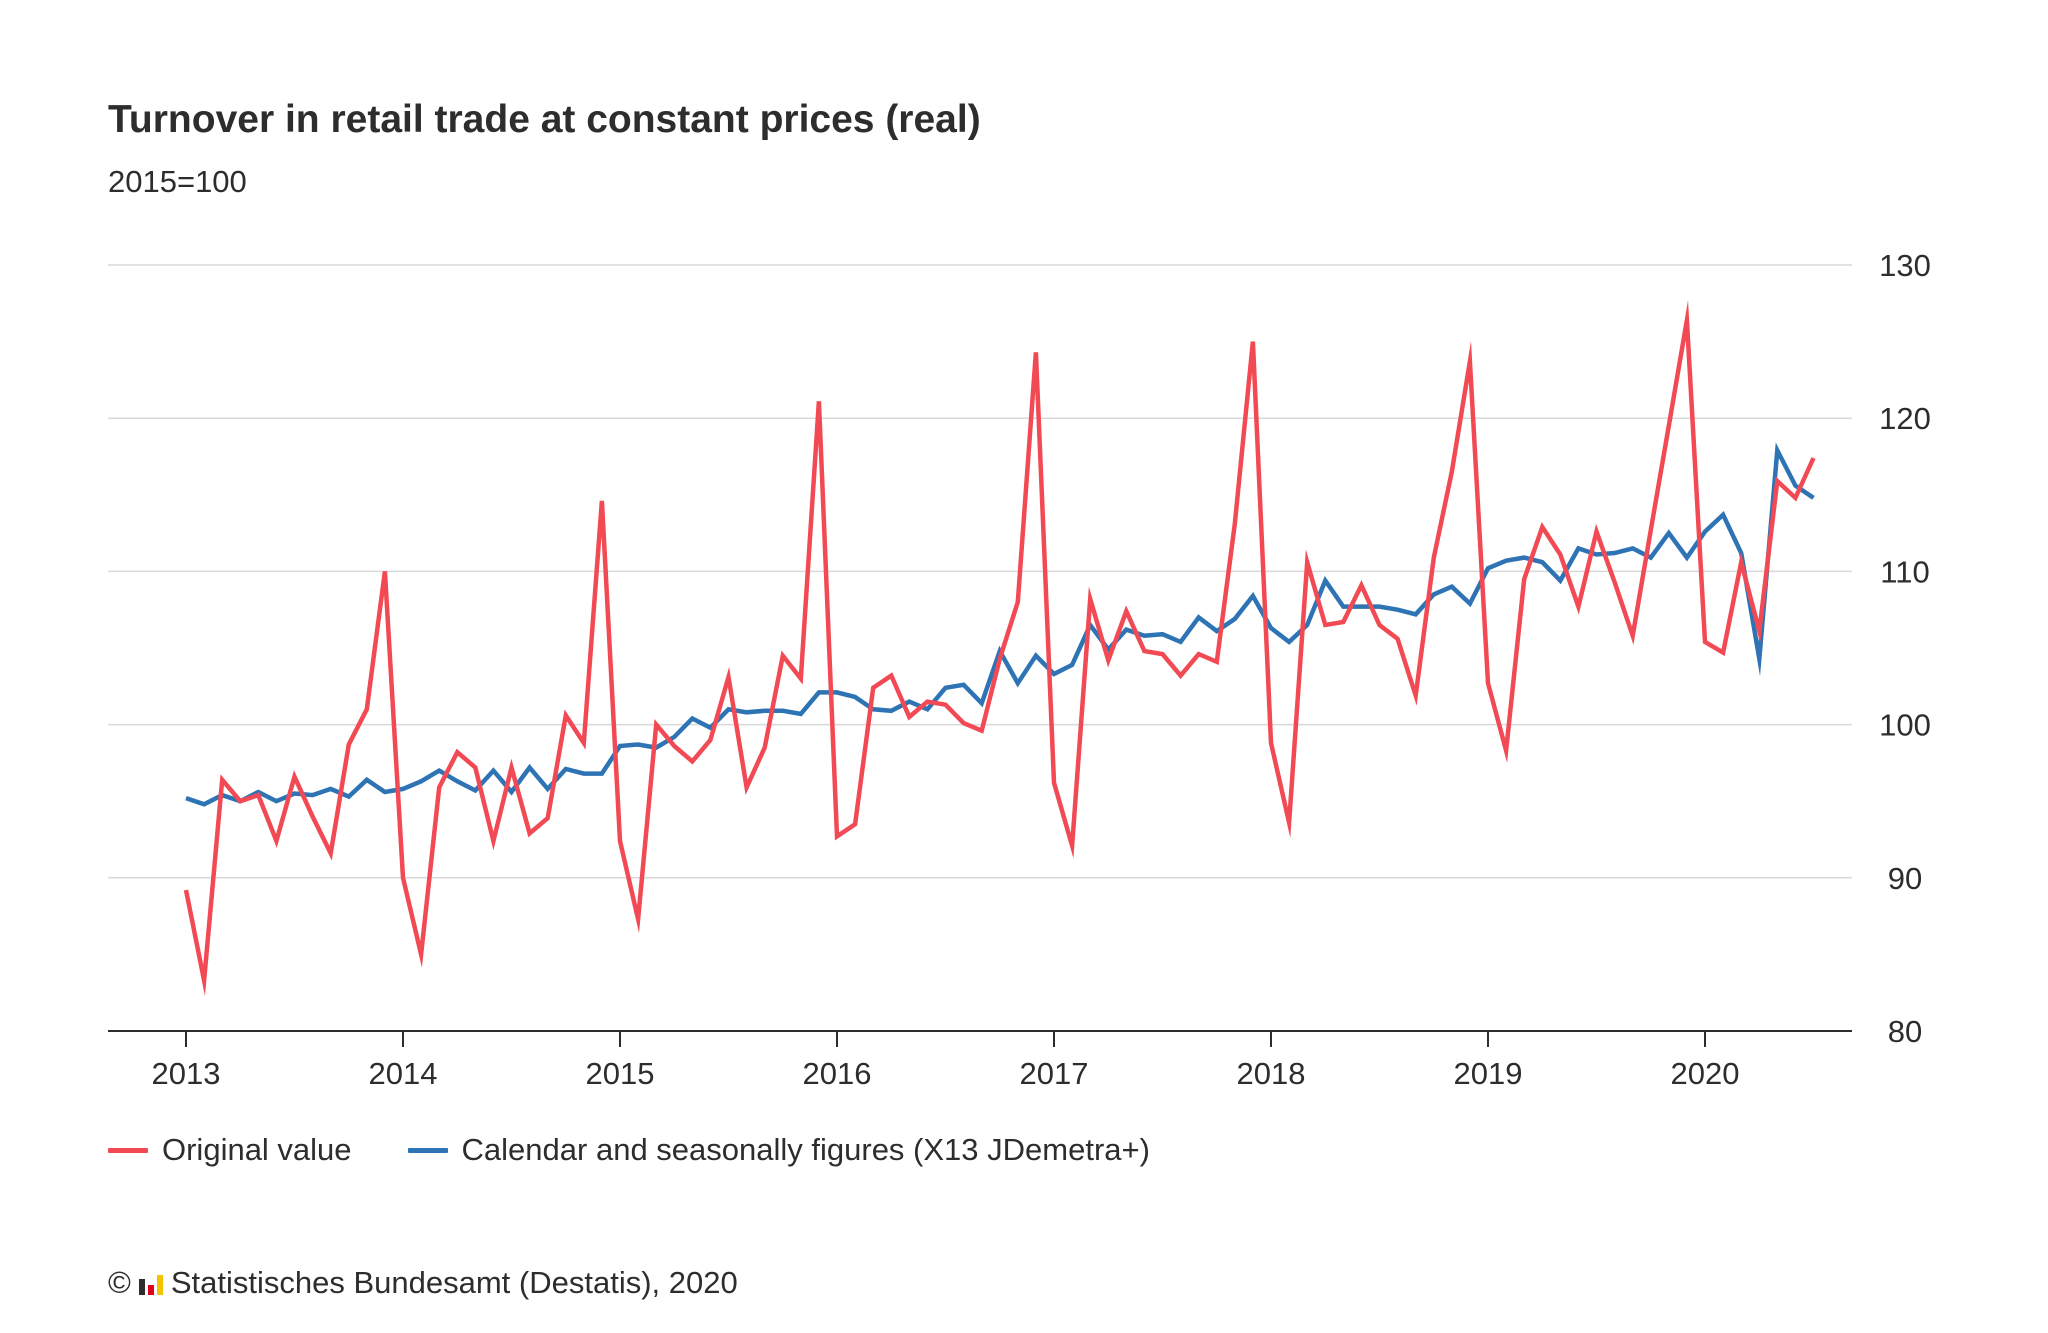  What do you see at coordinates (150, 1283) in the screenshot?
I see `destatis-logo-icon` at bounding box center [150, 1283].